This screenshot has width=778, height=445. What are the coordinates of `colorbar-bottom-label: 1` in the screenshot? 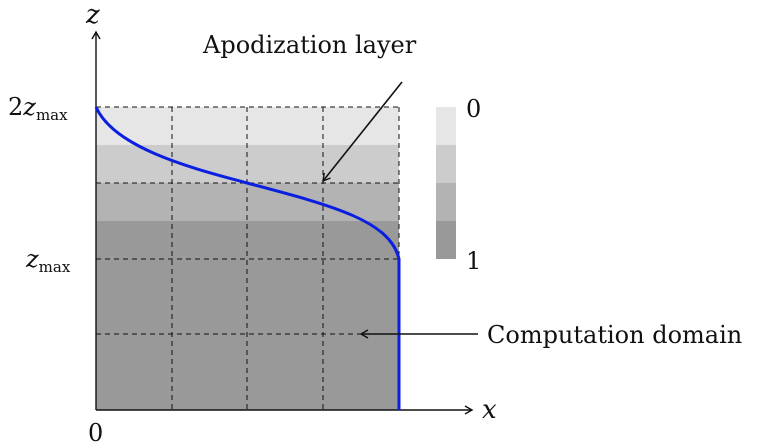 It's located at (473, 261).